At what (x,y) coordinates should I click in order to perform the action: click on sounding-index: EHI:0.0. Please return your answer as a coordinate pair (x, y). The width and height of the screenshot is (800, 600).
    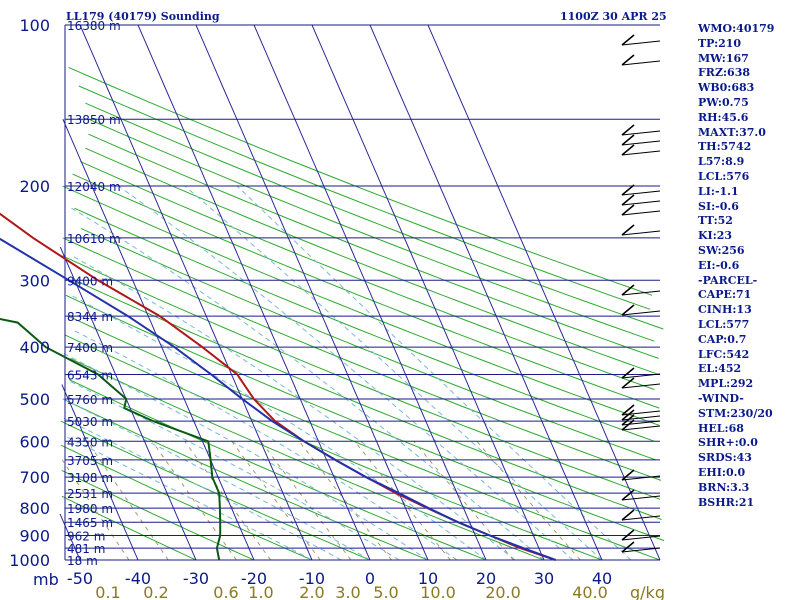
    Looking at the image, I should click on (722, 472).